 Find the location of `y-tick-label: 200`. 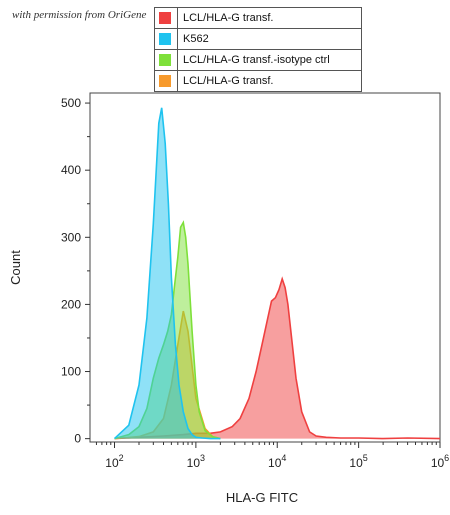

y-tick-label: 200 is located at coordinates (71, 304).